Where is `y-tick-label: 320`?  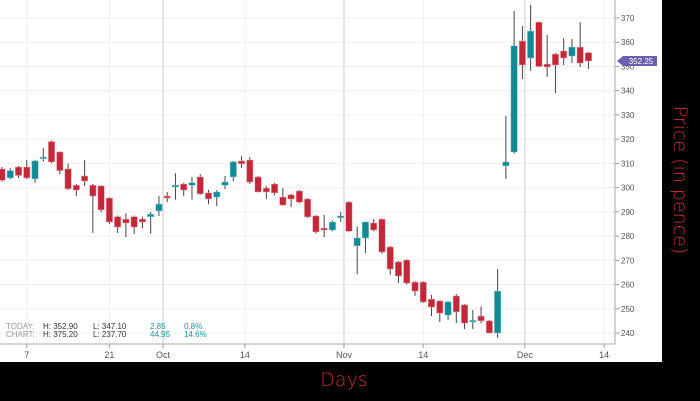
y-tick-label: 320 is located at coordinates (628, 139).